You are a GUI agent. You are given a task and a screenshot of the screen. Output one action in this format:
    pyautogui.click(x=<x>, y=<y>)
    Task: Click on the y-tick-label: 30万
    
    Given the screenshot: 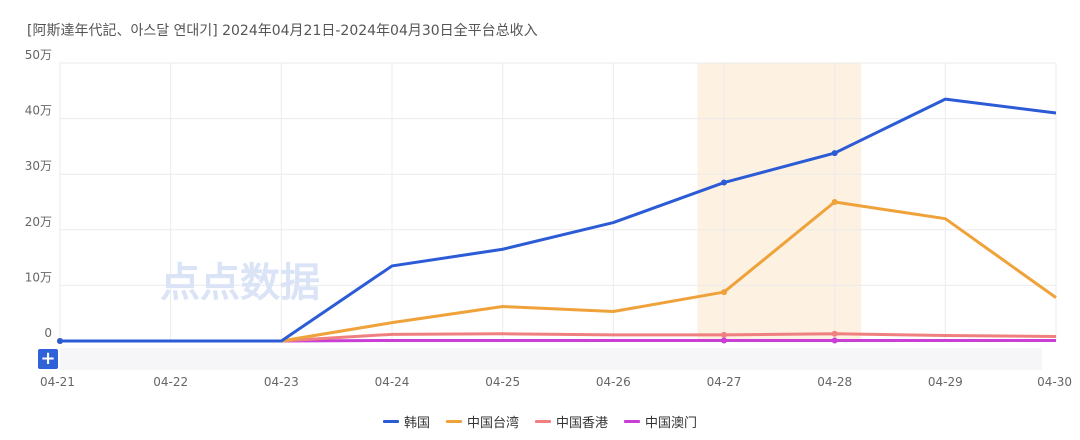 What is the action you would take?
    pyautogui.click(x=38, y=166)
    